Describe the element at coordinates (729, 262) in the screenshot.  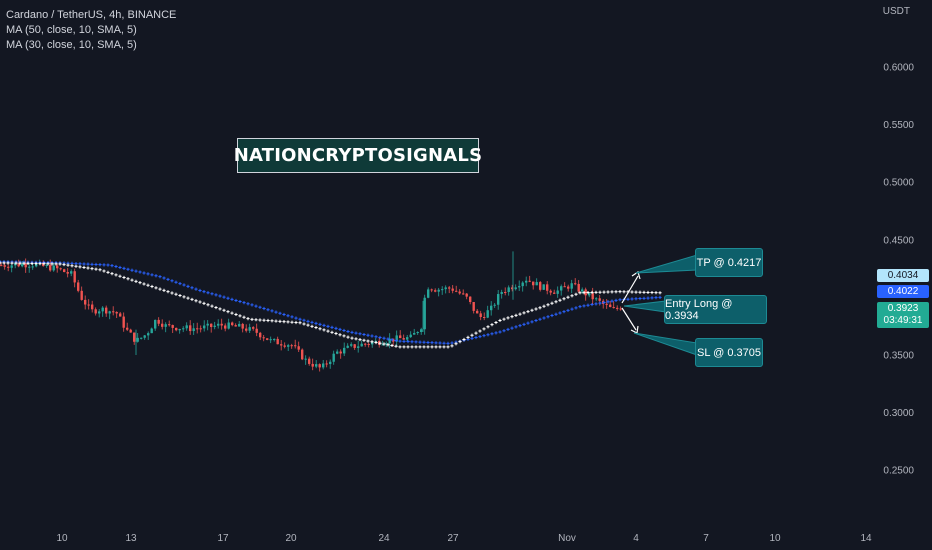
I see `tp-callout: TP @ 0.4217` at that location.